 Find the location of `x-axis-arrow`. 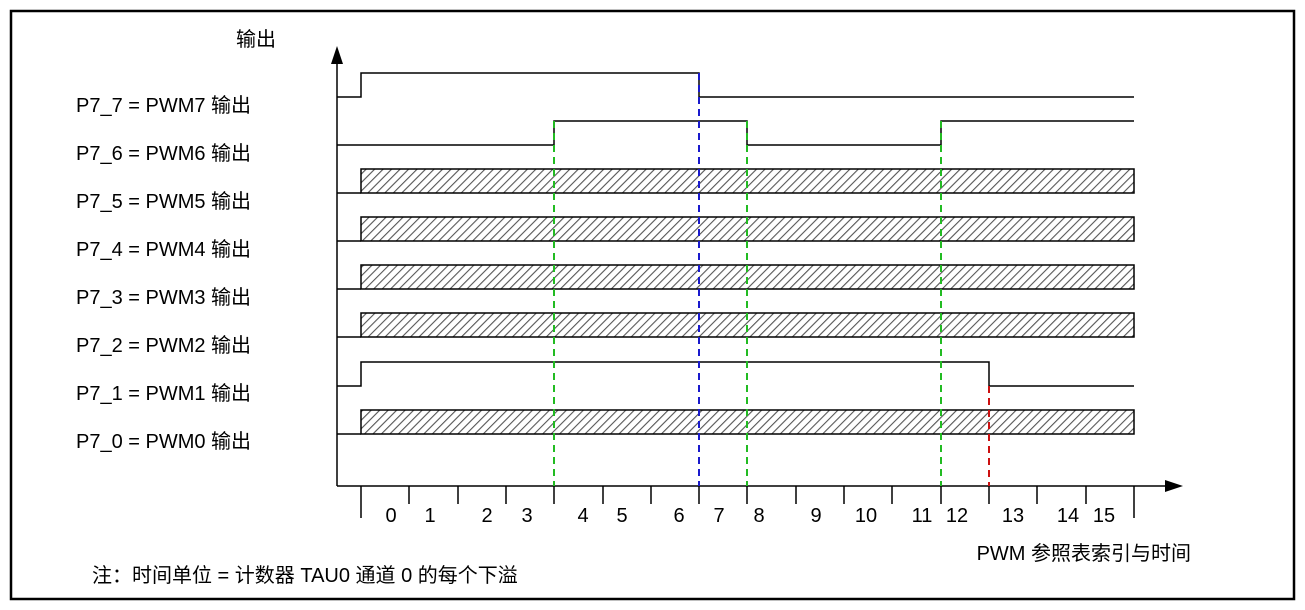

x-axis-arrow is located at coordinates (1174, 486).